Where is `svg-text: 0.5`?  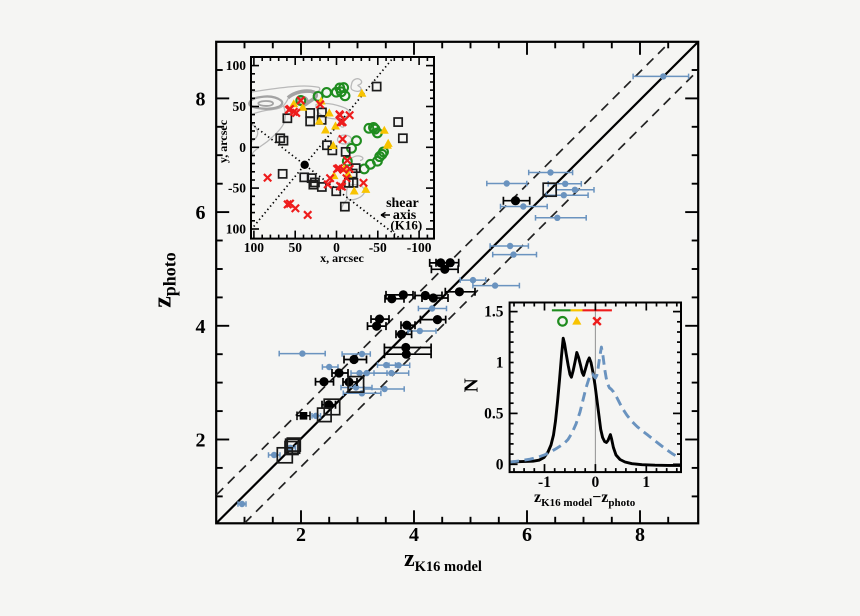
svg-text: 0.5 is located at coordinates (494, 413).